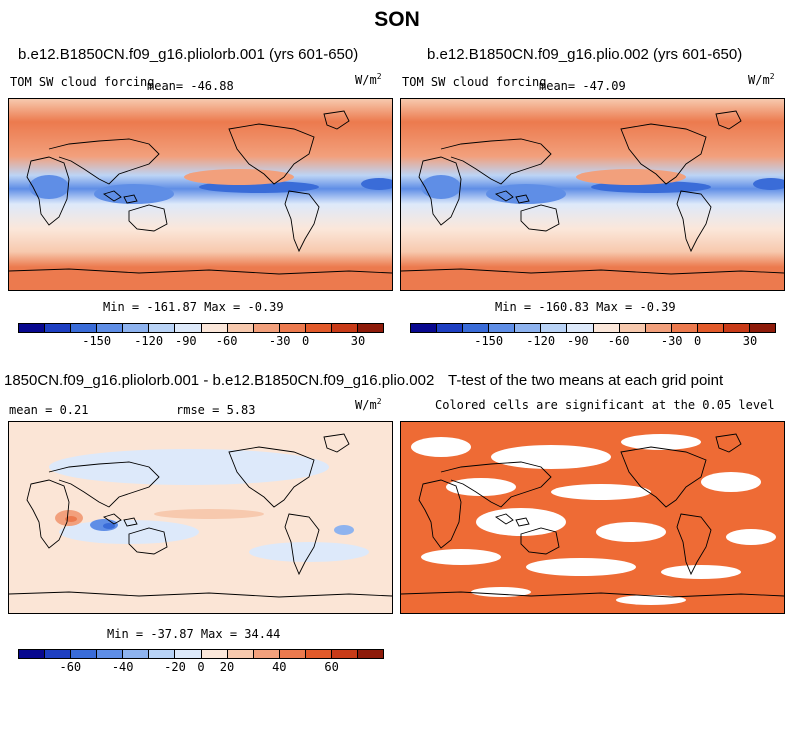  I want to click on colorbar-ticks-bottom-left: -60 -40 -20 0 20 40 60, so click(201, 668).